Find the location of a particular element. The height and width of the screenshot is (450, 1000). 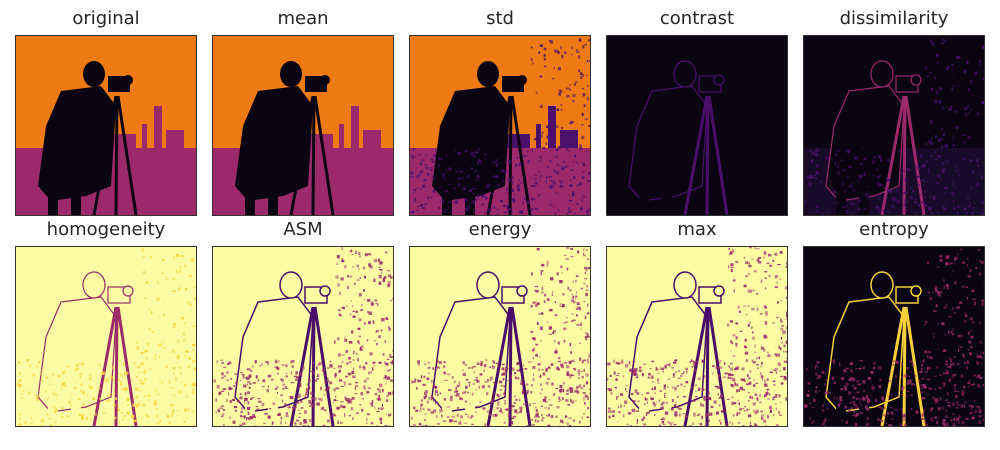

panel-asm: ASM is located at coordinates (303, 323).